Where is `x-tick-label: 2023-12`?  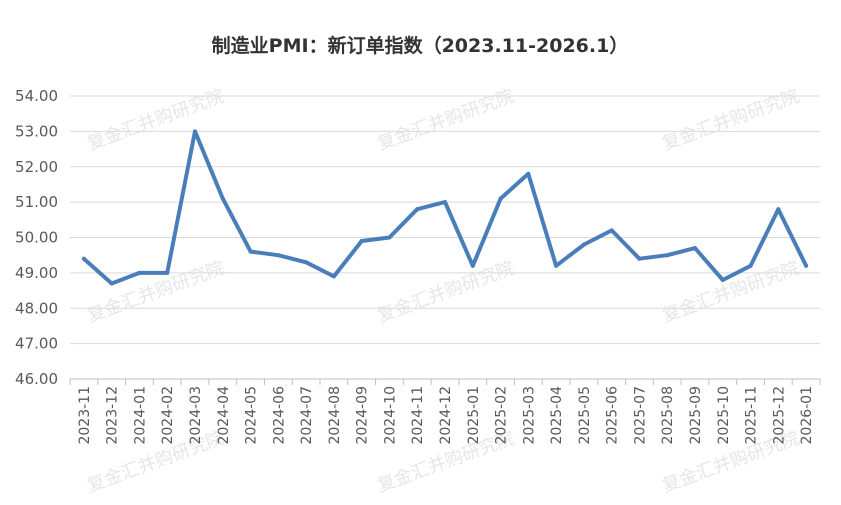 x-tick-label: 2023-12 is located at coordinates (113, 415).